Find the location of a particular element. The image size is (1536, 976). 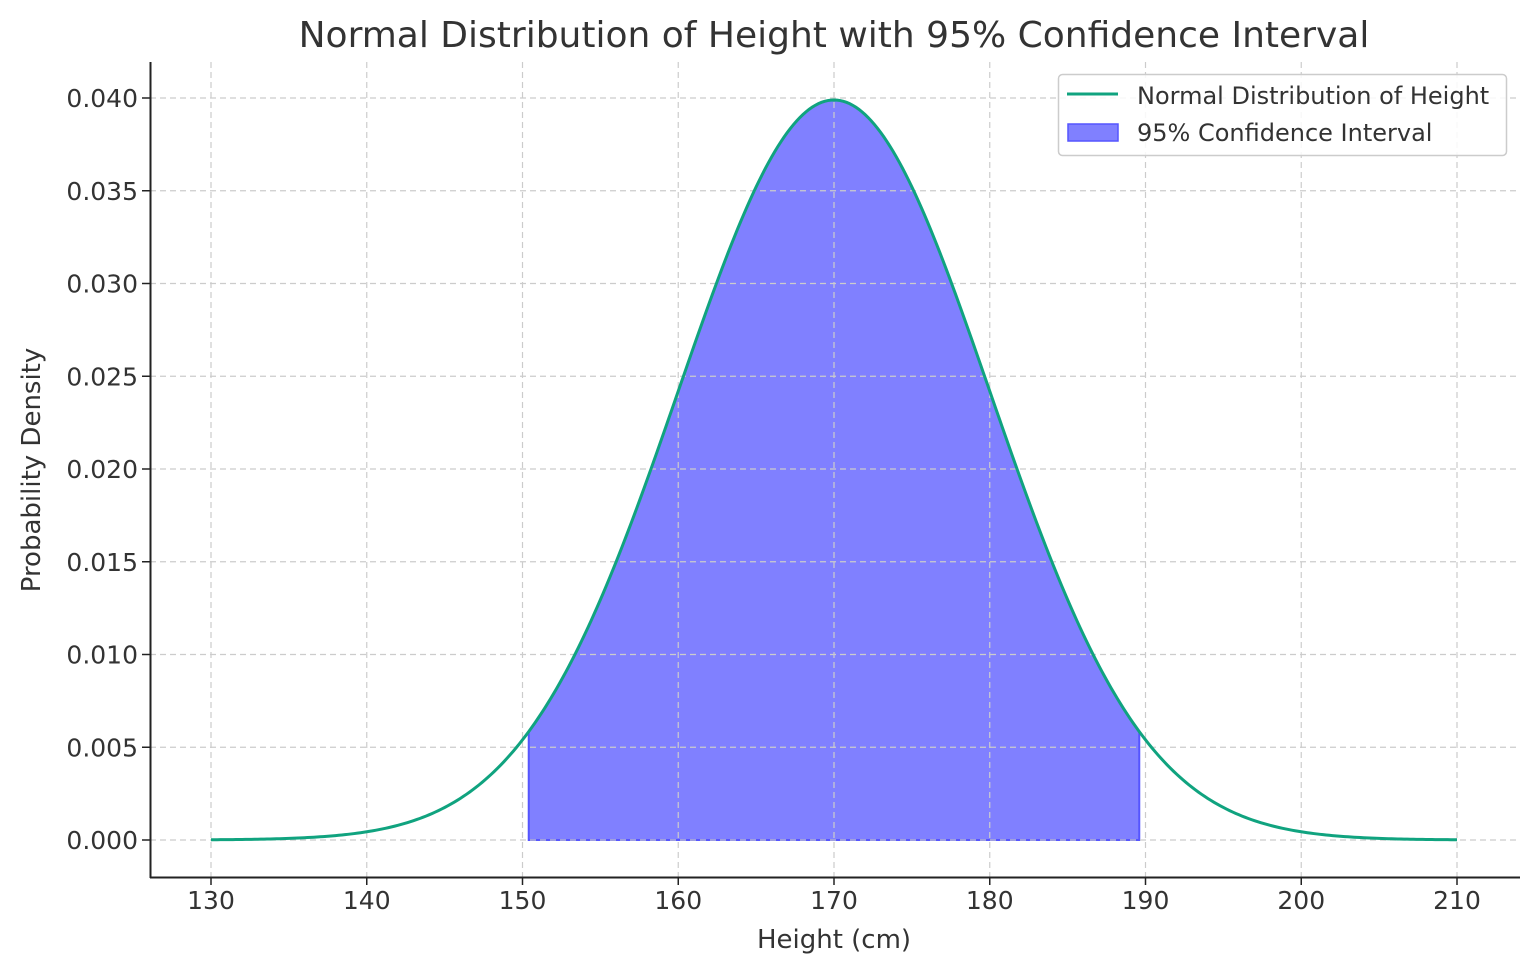

x-tick-label: 140 is located at coordinates (367, 900).